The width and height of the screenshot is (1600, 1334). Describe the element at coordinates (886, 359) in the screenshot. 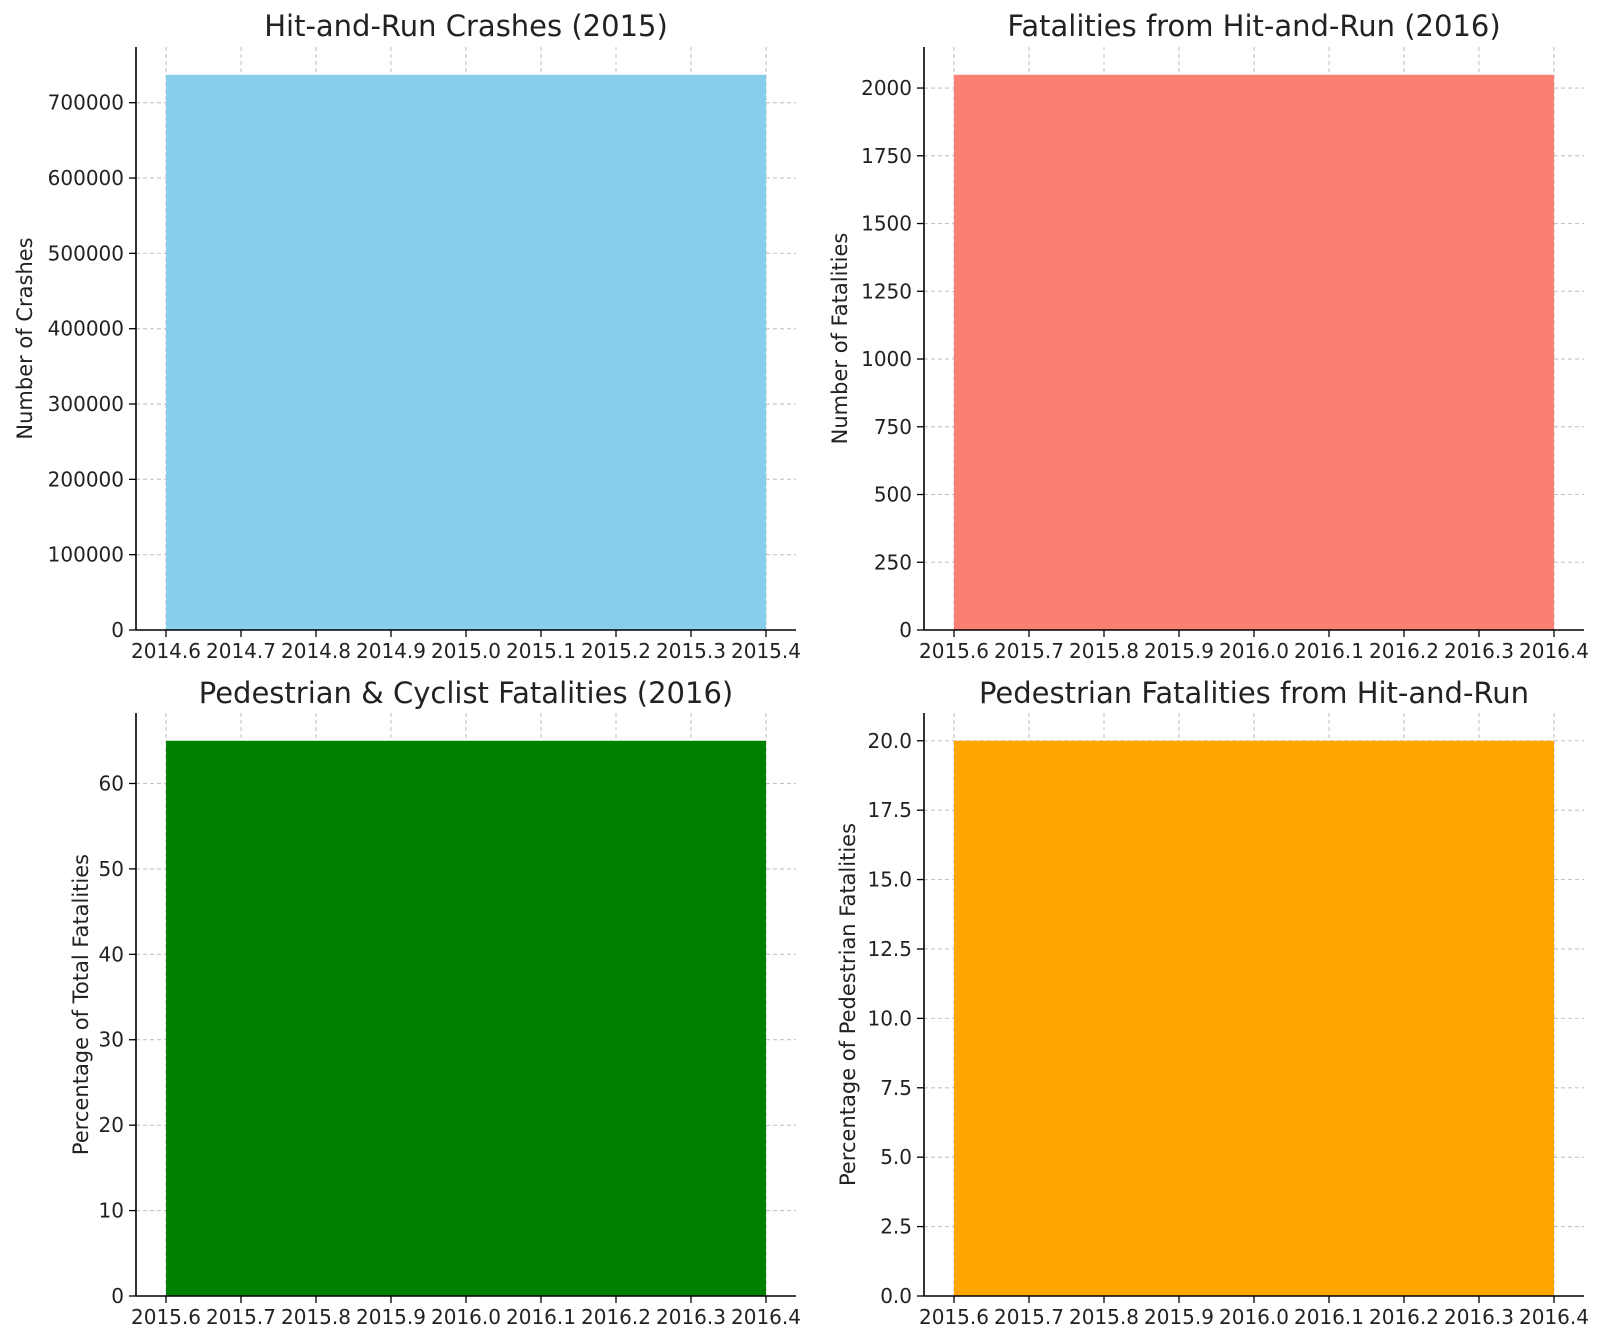

I see `y-tick-label: 1000` at that location.